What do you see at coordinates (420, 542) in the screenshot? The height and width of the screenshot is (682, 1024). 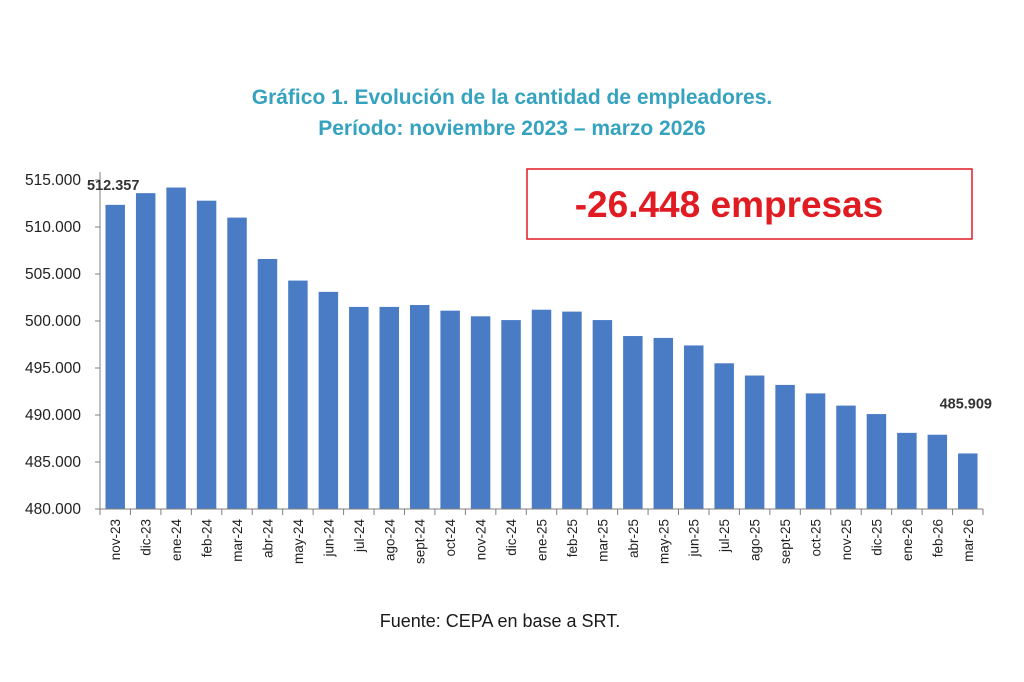 I see `x-tick-label: sept-24` at bounding box center [420, 542].